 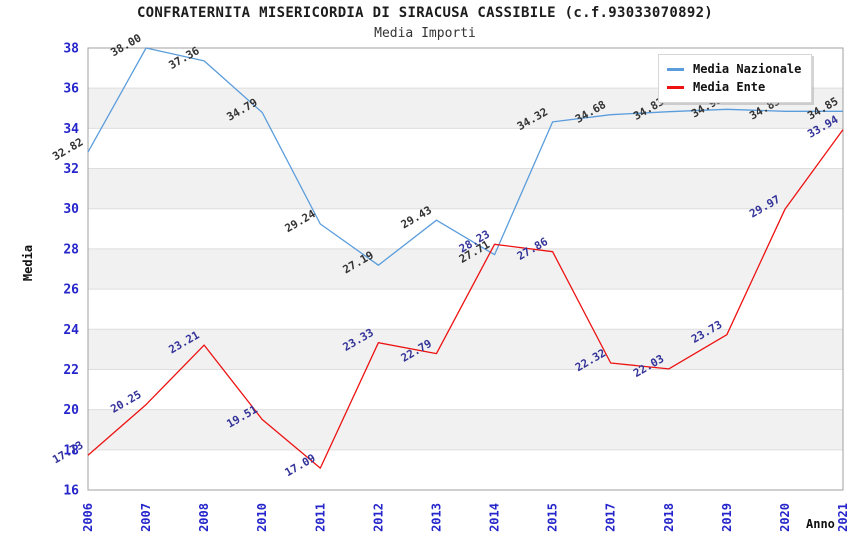 What do you see at coordinates (729, 87) in the screenshot?
I see `legend-label: Media Ente` at bounding box center [729, 87].